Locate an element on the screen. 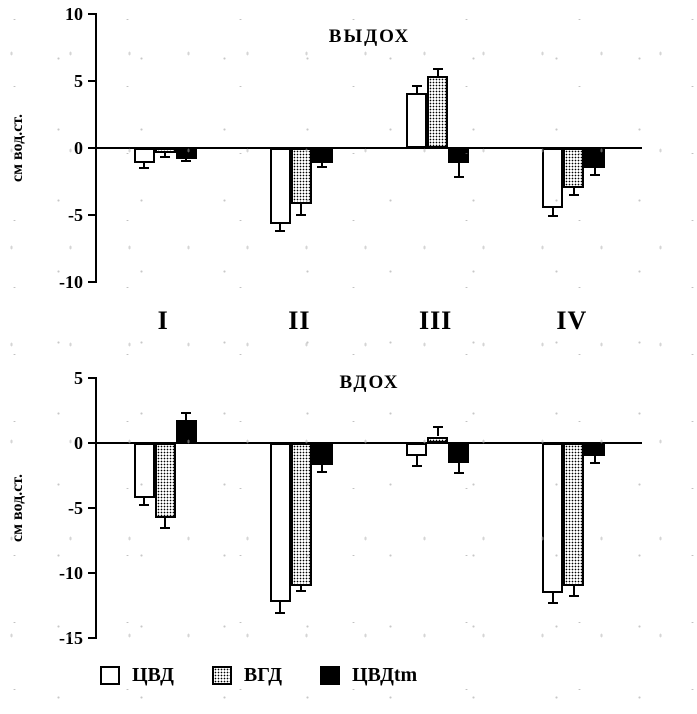  category-labels: I II III IV is located at coordinates (367, 323).